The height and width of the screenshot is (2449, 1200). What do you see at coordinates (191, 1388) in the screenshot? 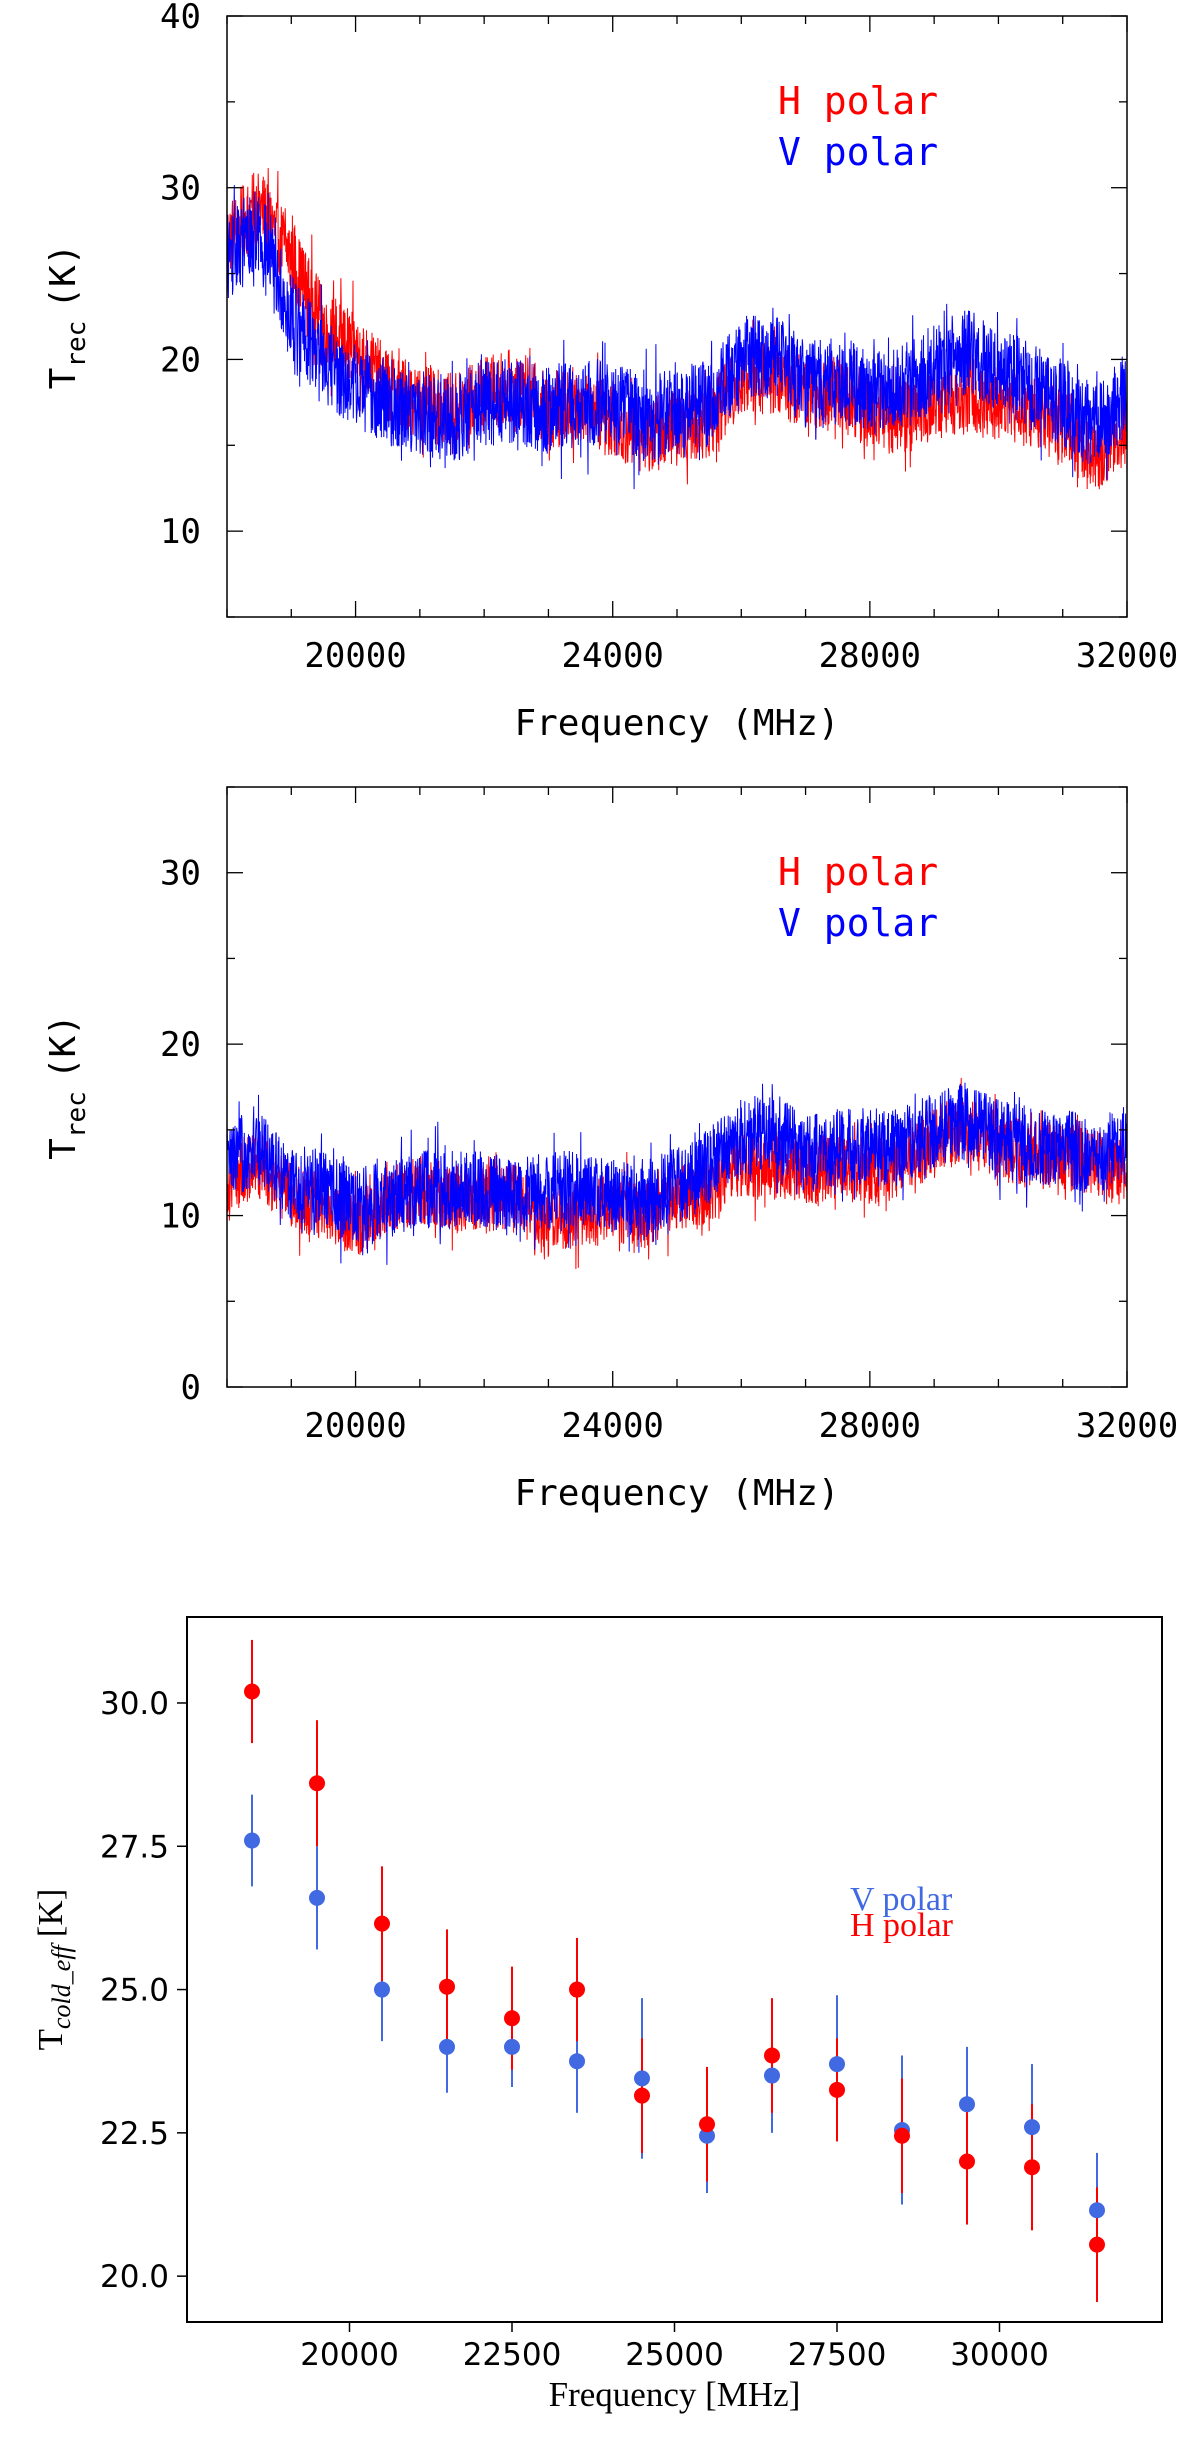
I see `y-tick-label: 0` at bounding box center [191, 1388].